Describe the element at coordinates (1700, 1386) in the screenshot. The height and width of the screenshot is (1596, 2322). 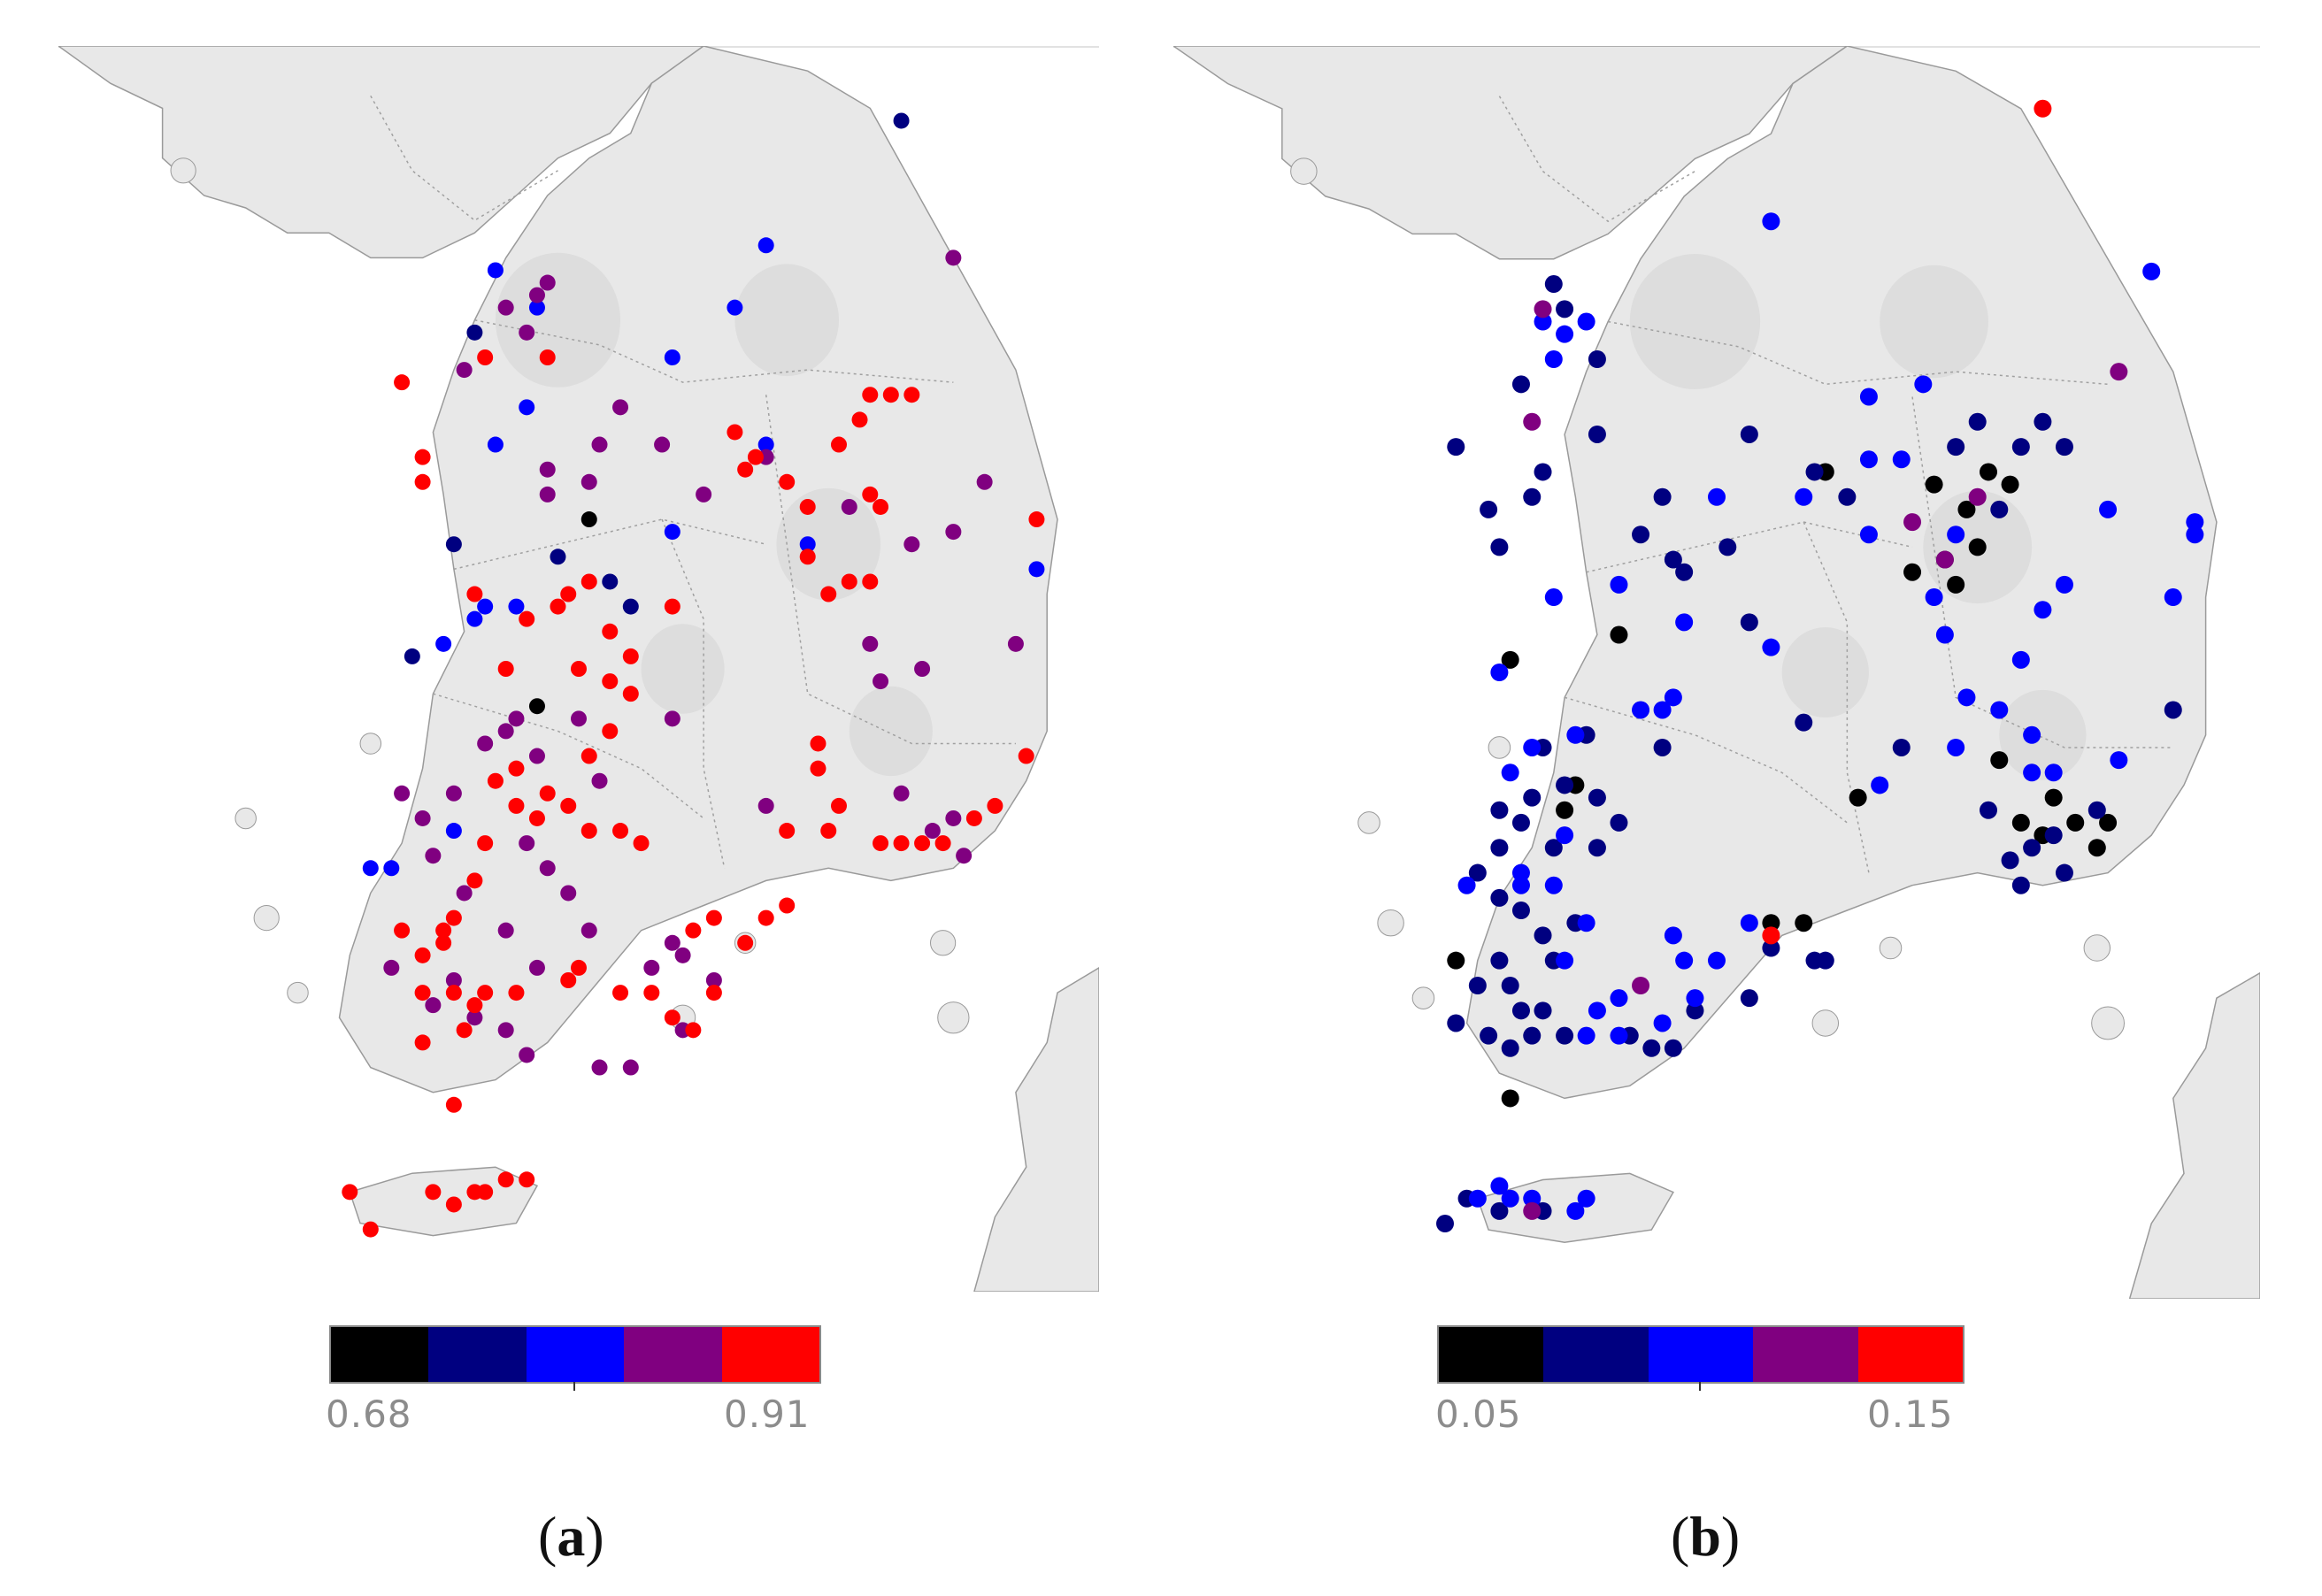
I see `colorbar-b-tick` at that location.